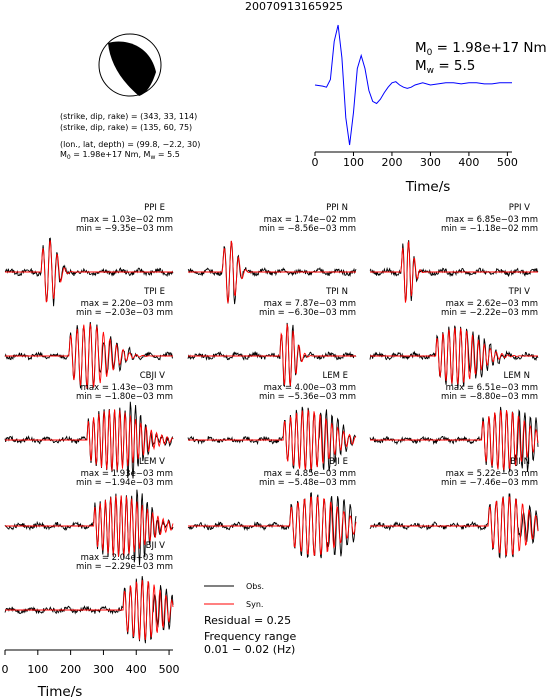 This screenshot has height=700, width=548. What do you see at coordinates (127, 474) in the screenshot?
I see `max-amplitude-label: max = 1.93e−03 mm` at bounding box center [127, 474].